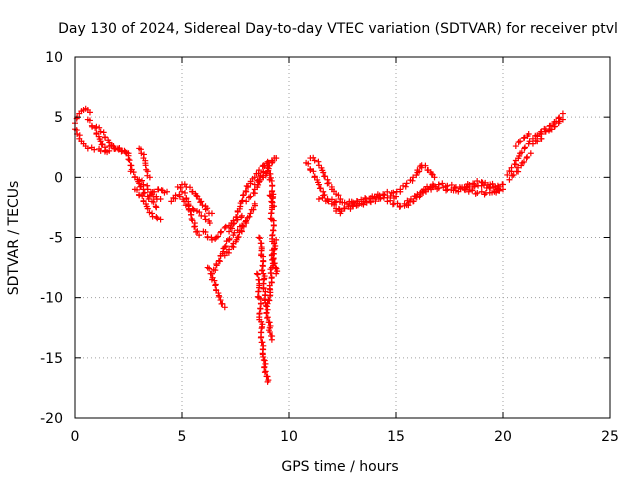 The height and width of the screenshot is (480, 640). I want to click on x-tick-label: 25, so click(610, 437).